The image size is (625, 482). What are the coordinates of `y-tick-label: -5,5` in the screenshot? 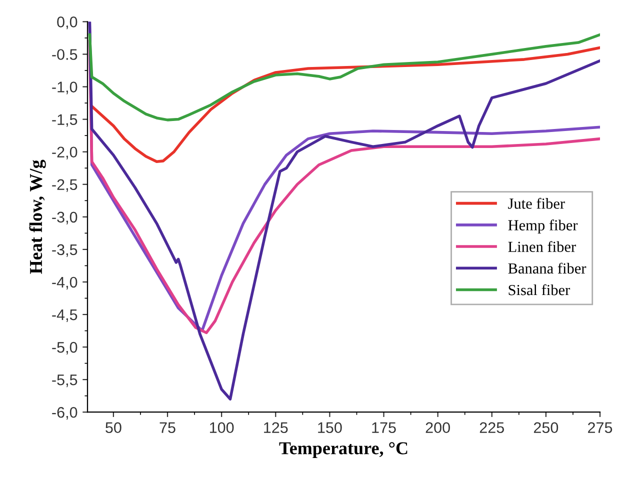 It's located at (65, 381).